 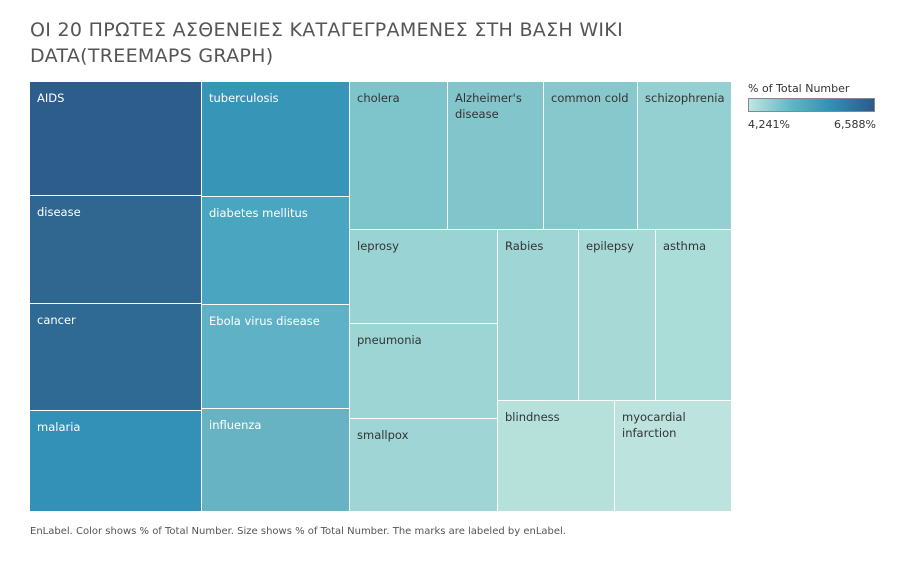 I want to click on treemap-cell-tuberculosis: tuberculosis, so click(x=276, y=139).